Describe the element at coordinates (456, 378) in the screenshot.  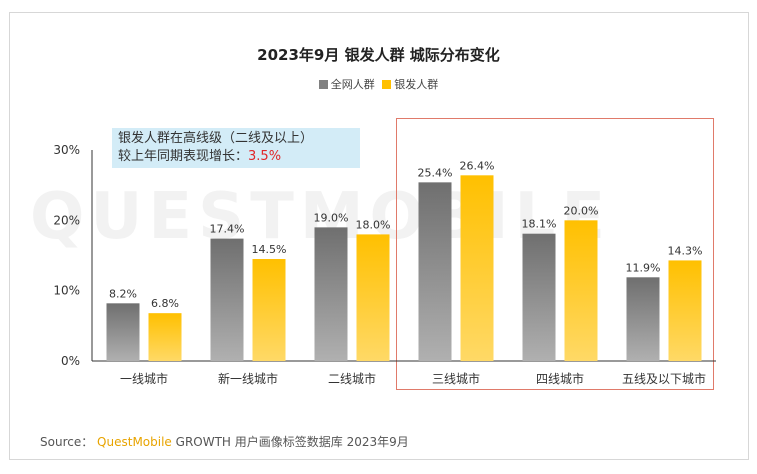
I see `x-tick-label: 三线城市` at that location.